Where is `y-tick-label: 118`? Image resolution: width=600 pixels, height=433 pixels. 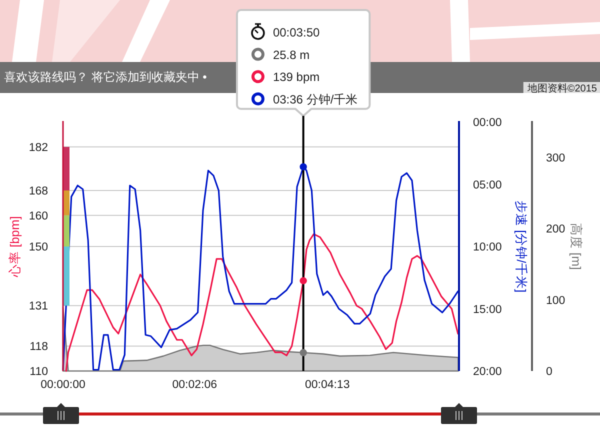 y-tick-label: 118 is located at coordinates (39, 347).